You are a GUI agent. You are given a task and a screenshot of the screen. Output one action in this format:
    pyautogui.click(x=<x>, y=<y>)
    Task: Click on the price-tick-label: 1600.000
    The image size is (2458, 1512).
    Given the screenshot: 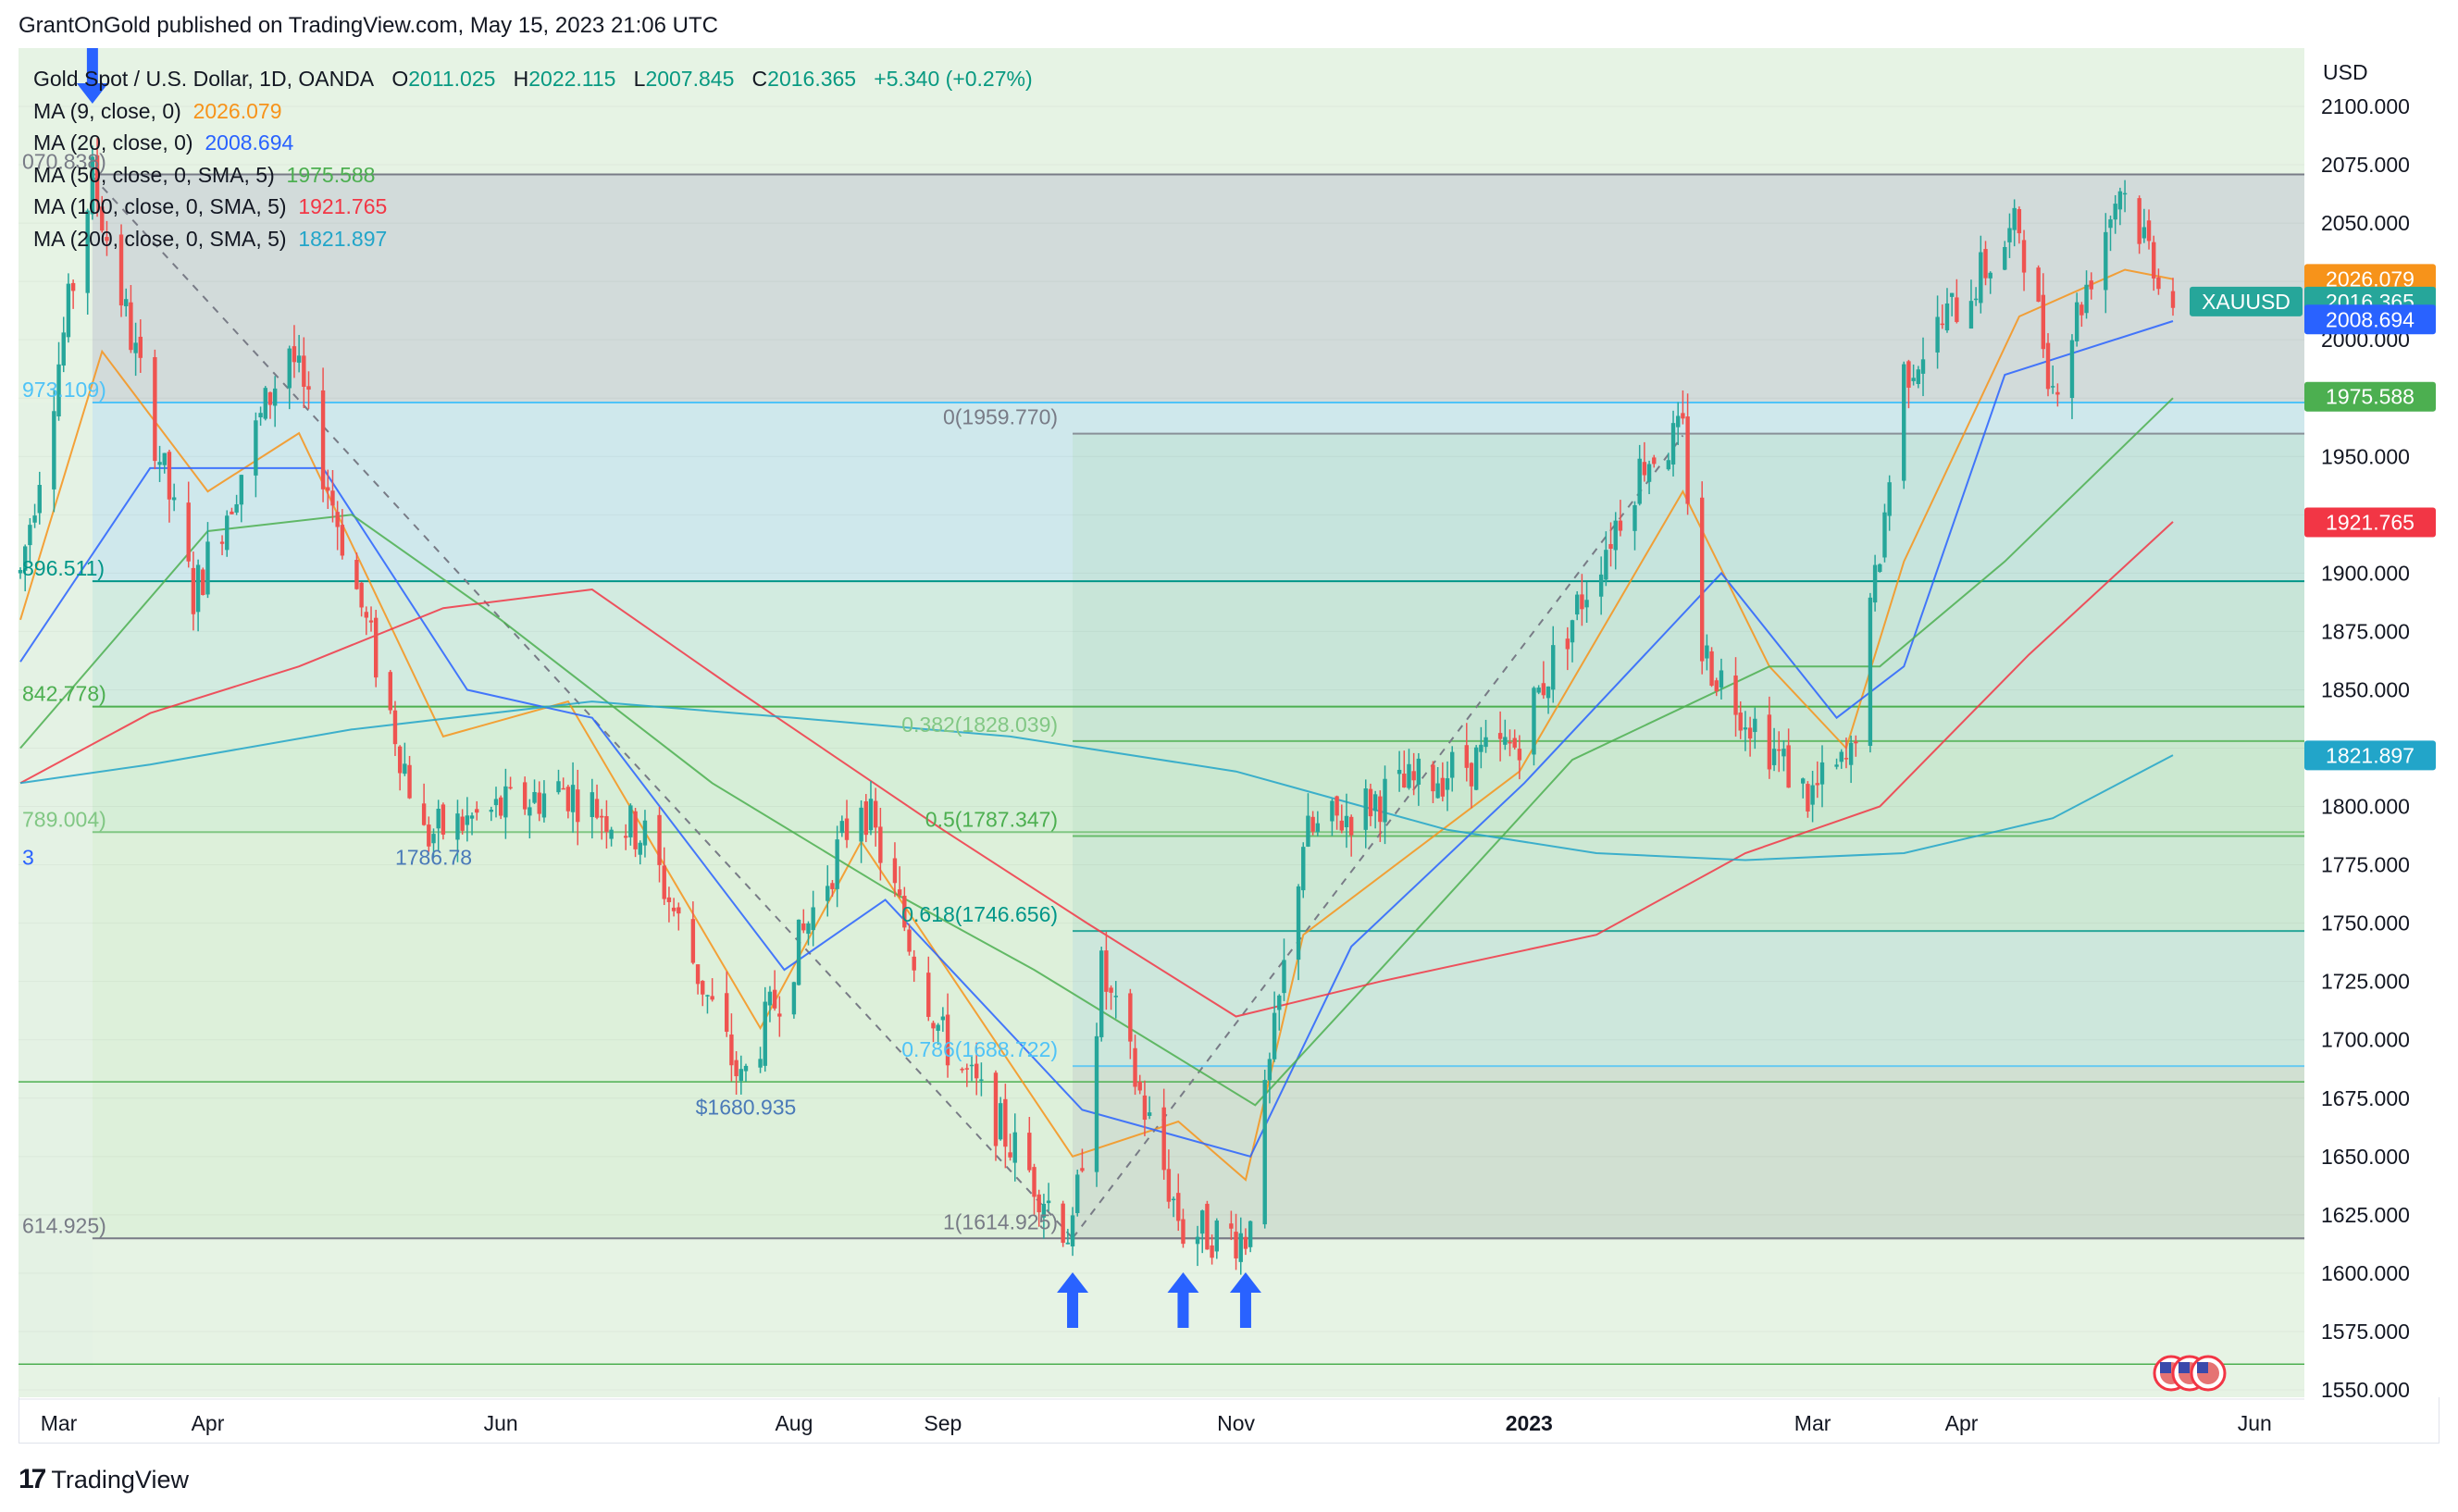 What is the action you would take?
    pyautogui.click(x=2365, y=1273)
    